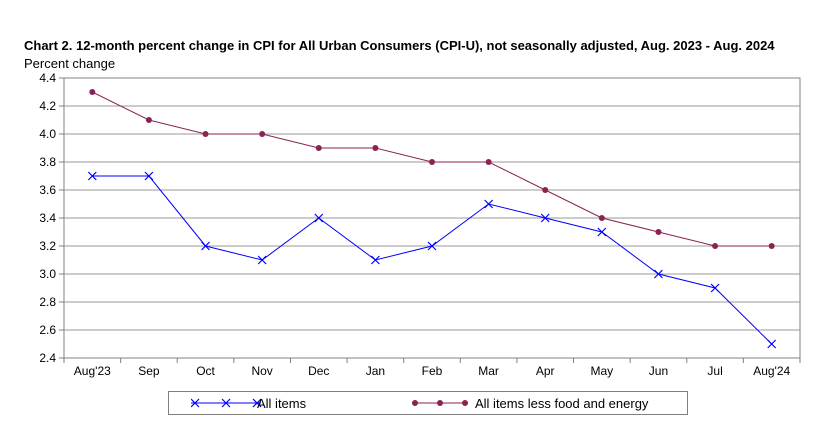 The height and width of the screenshot is (442, 830). I want to click on x-tick-label: Nov, so click(261, 371).